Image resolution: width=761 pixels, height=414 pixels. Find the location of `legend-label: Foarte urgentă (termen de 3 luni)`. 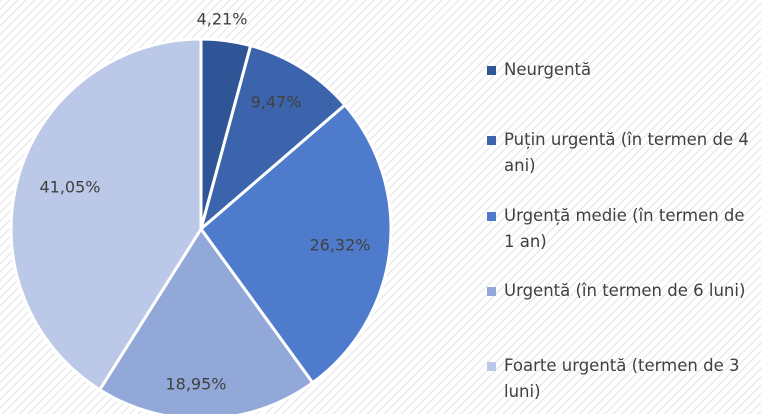

legend-label: Foarte urgentă (termen de 3 luni) is located at coordinates (622, 378).